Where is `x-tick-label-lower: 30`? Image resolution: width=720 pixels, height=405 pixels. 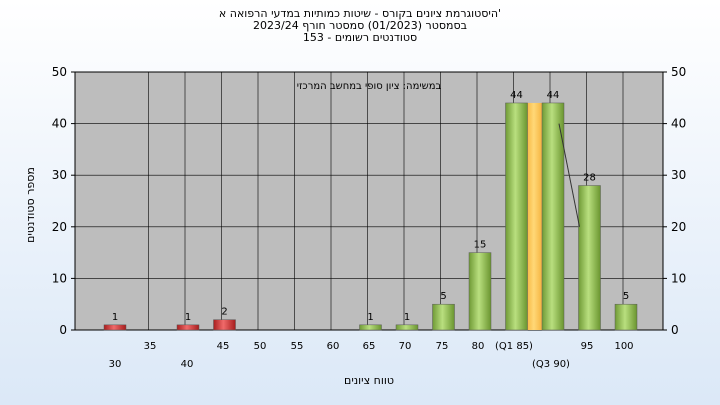
x-tick-label-lower: 30 is located at coordinates (115, 364).